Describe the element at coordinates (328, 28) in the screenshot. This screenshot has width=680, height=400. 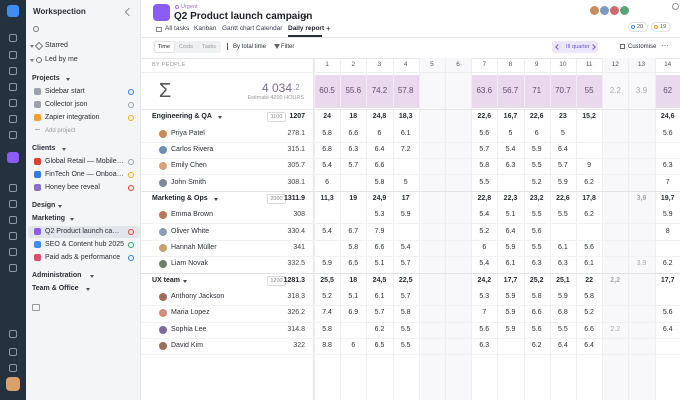
I see `add-tab: +` at that location.